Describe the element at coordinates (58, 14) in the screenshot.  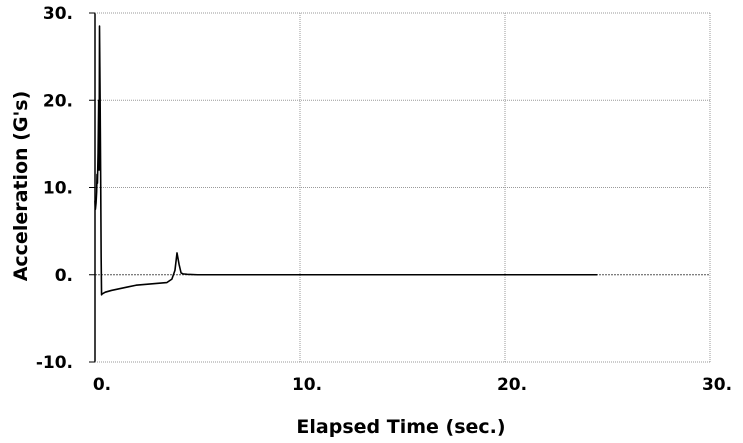
I see `y-tick-label: 30.` at that location.